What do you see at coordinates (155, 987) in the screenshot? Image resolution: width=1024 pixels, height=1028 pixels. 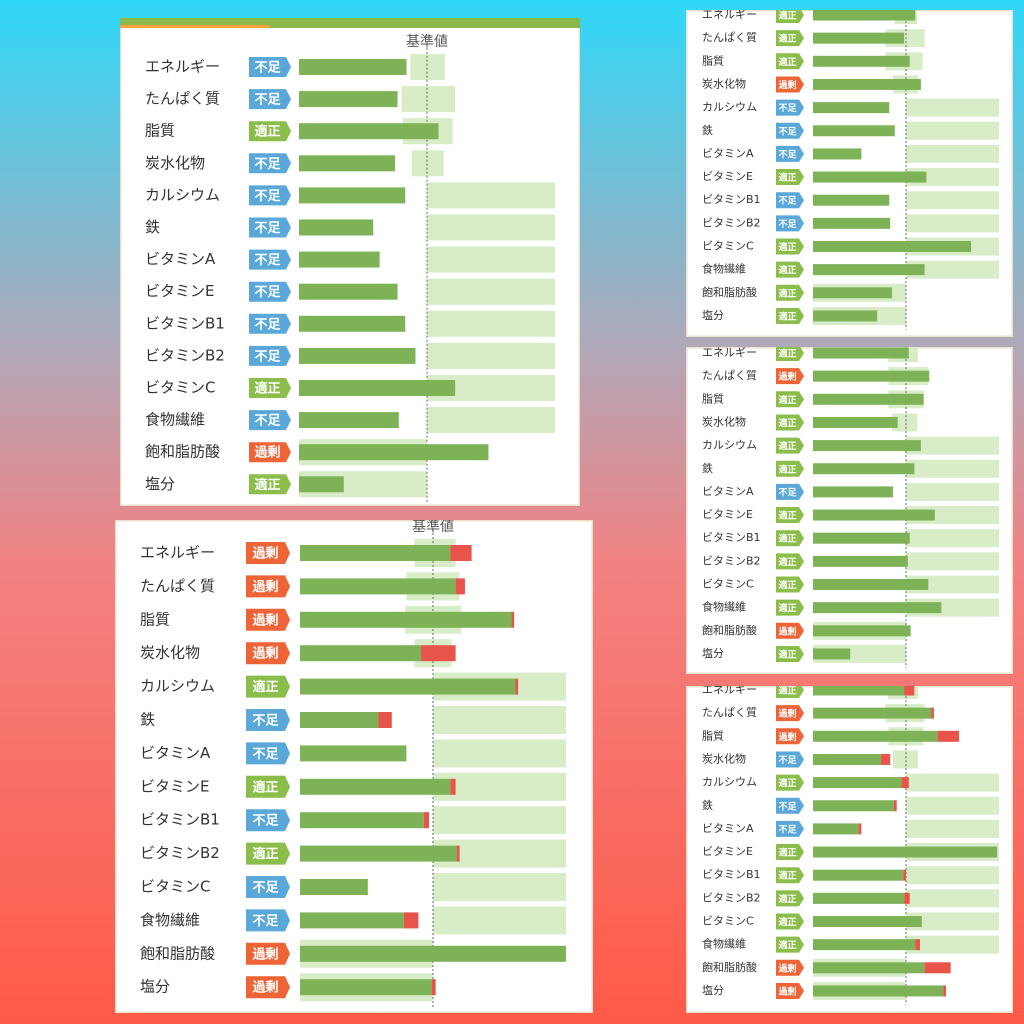 I see `nutrient-label: 塩分` at bounding box center [155, 987].